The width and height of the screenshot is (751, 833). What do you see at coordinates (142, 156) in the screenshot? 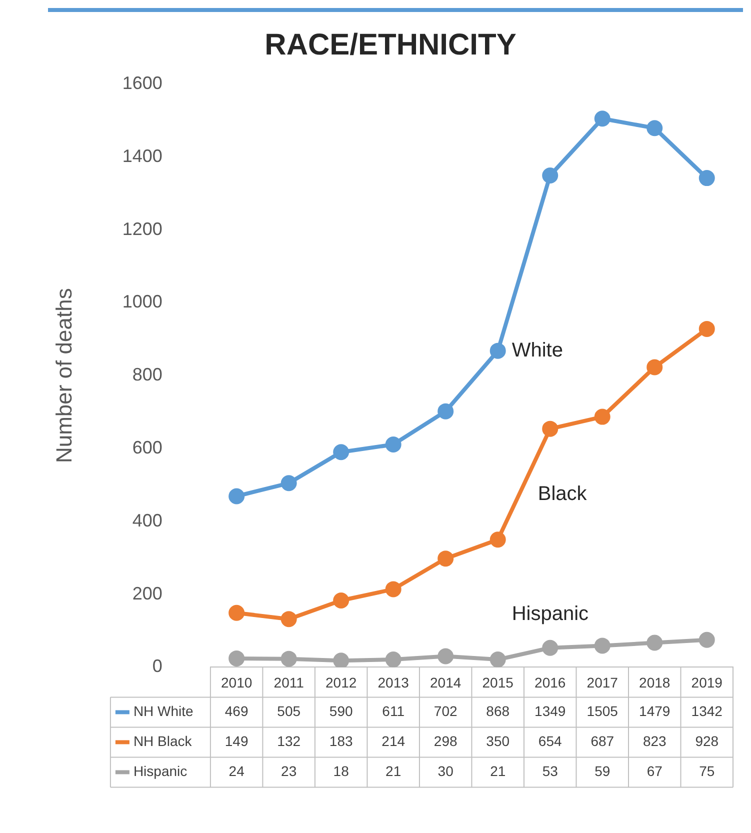
I see `y-tick-label: 1400` at bounding box center [142, 156].